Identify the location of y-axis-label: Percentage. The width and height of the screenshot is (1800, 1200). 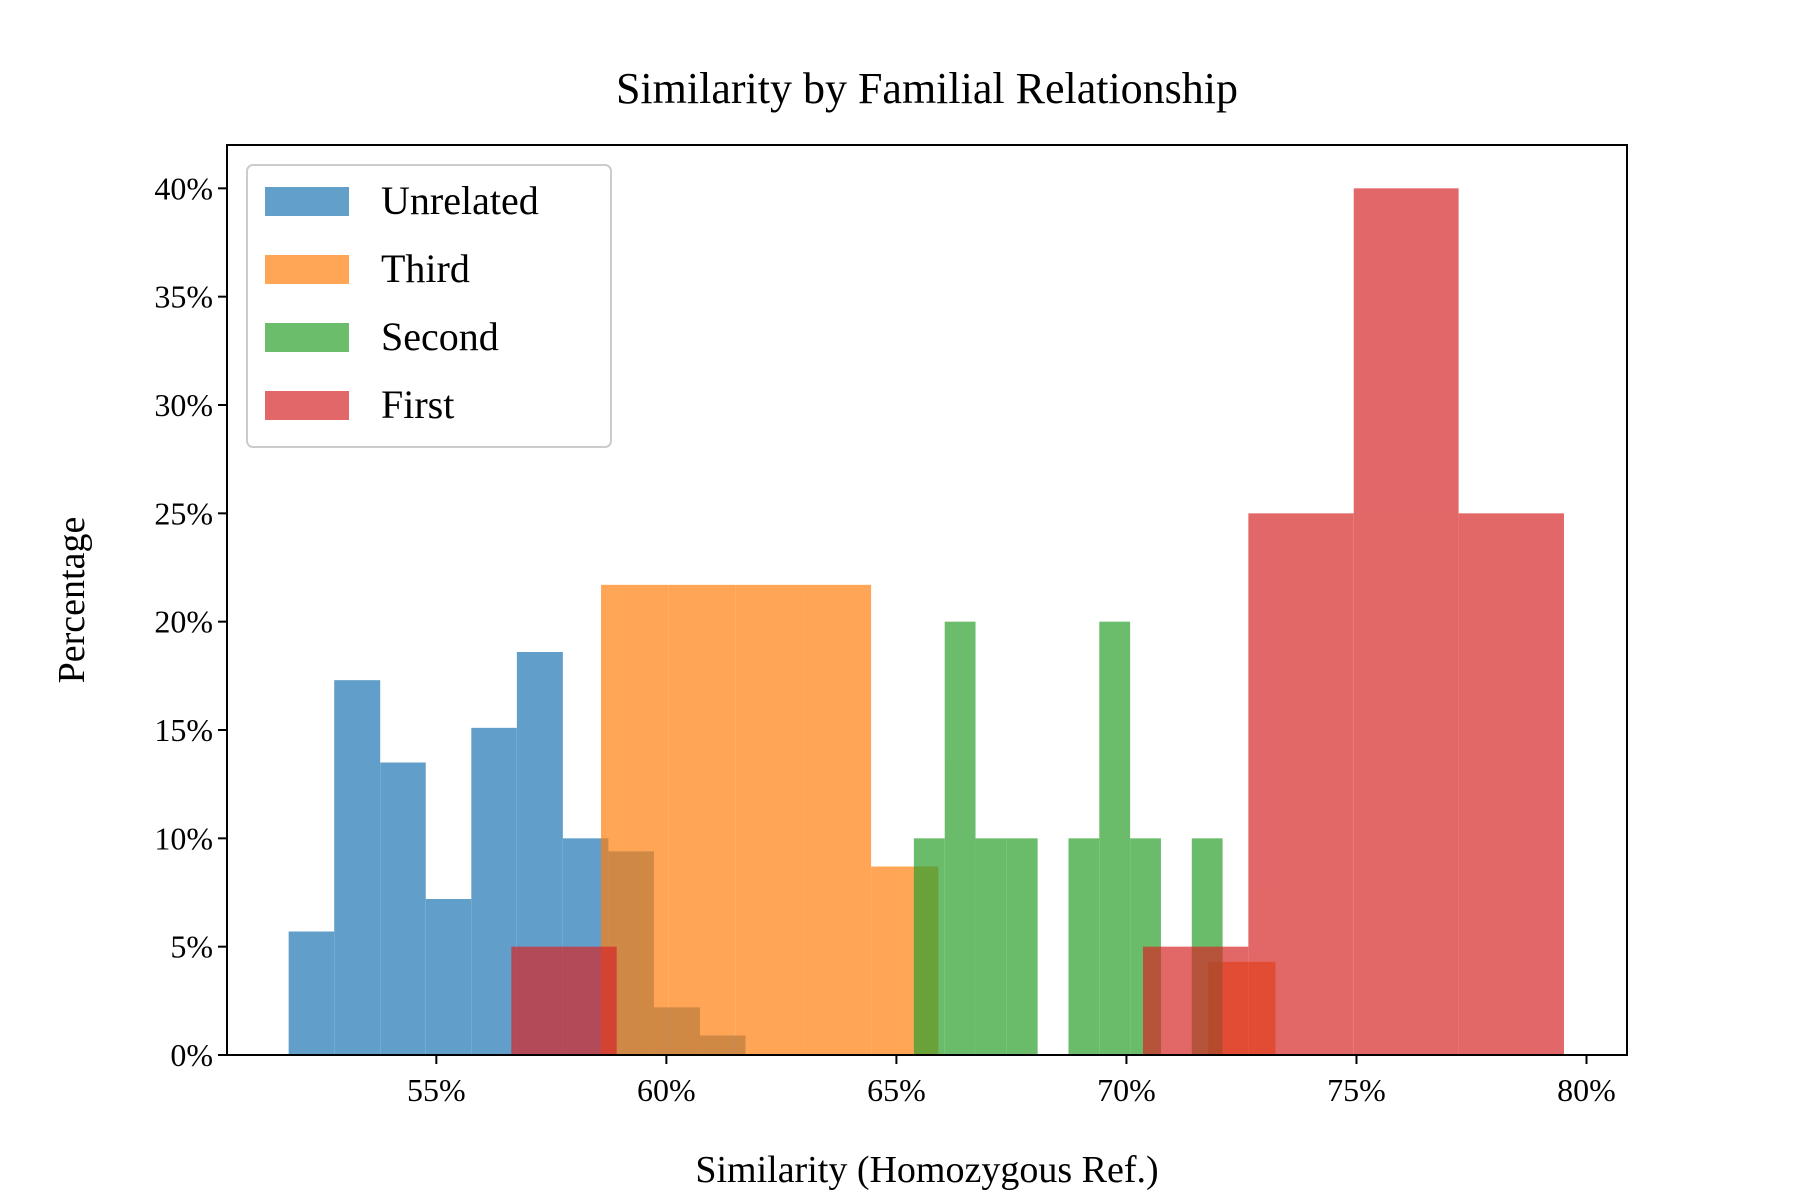
(72, 600).